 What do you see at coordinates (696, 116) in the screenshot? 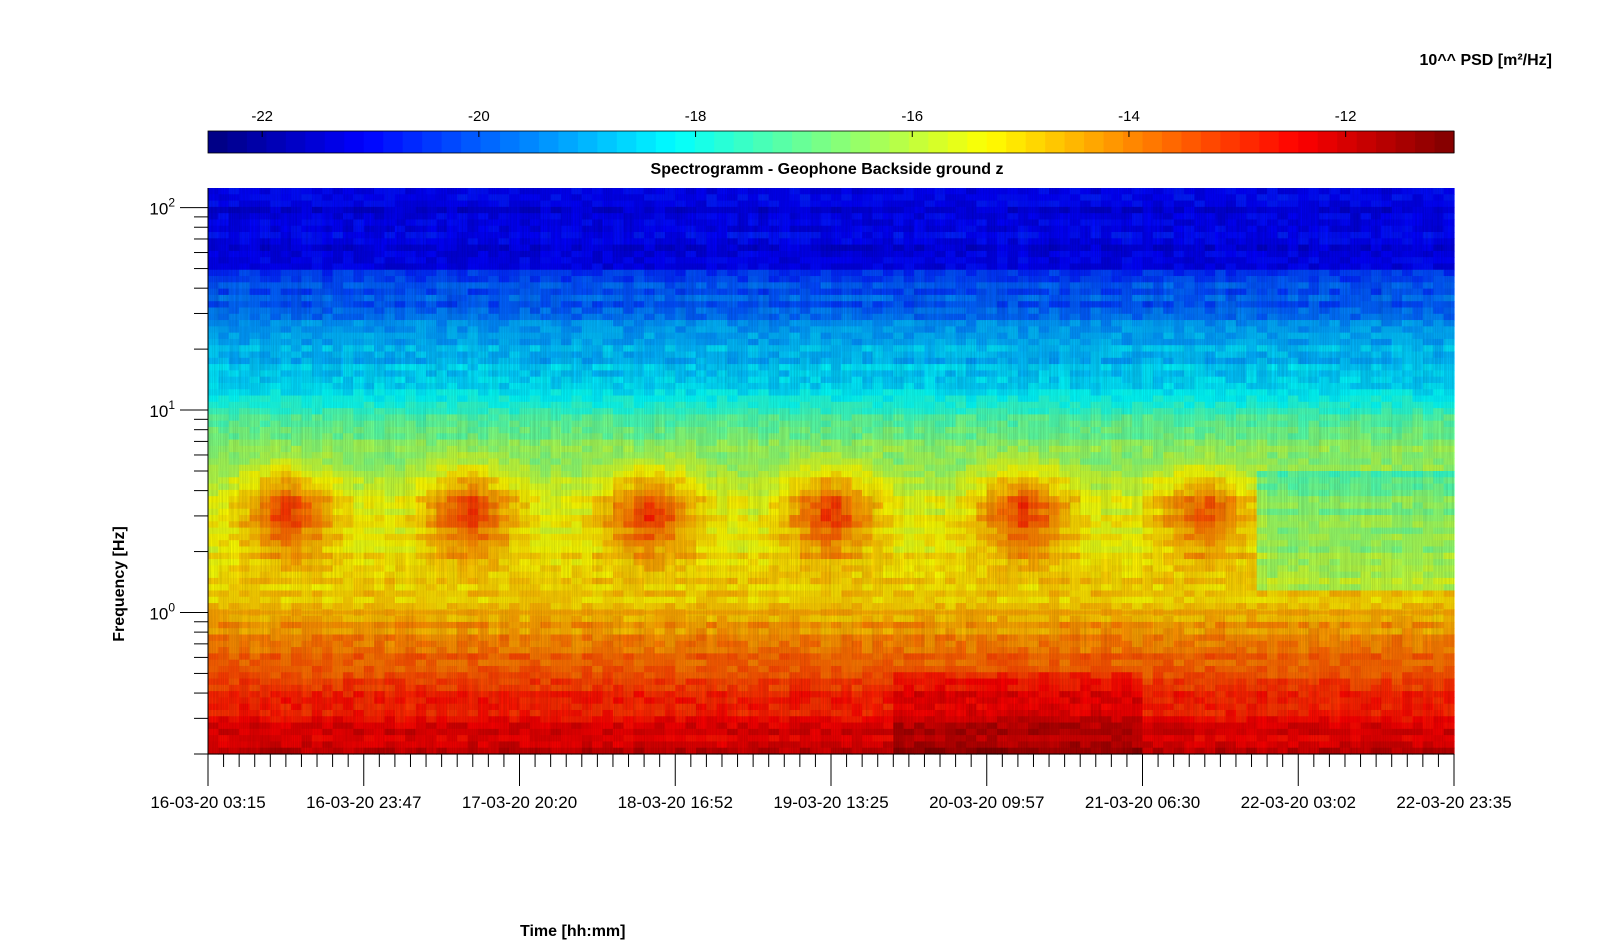
I see `colorbar-tick-label: -18` at bounding box center [696, 116].